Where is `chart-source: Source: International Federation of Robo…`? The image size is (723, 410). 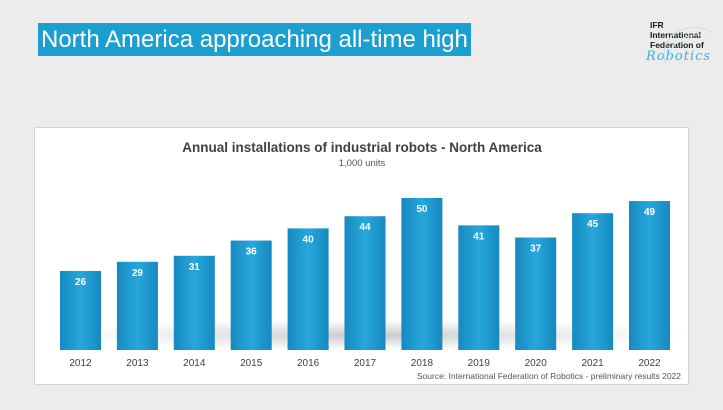 chart-source: Source: International Federation of Robo… is located at coordinates (549, 376).